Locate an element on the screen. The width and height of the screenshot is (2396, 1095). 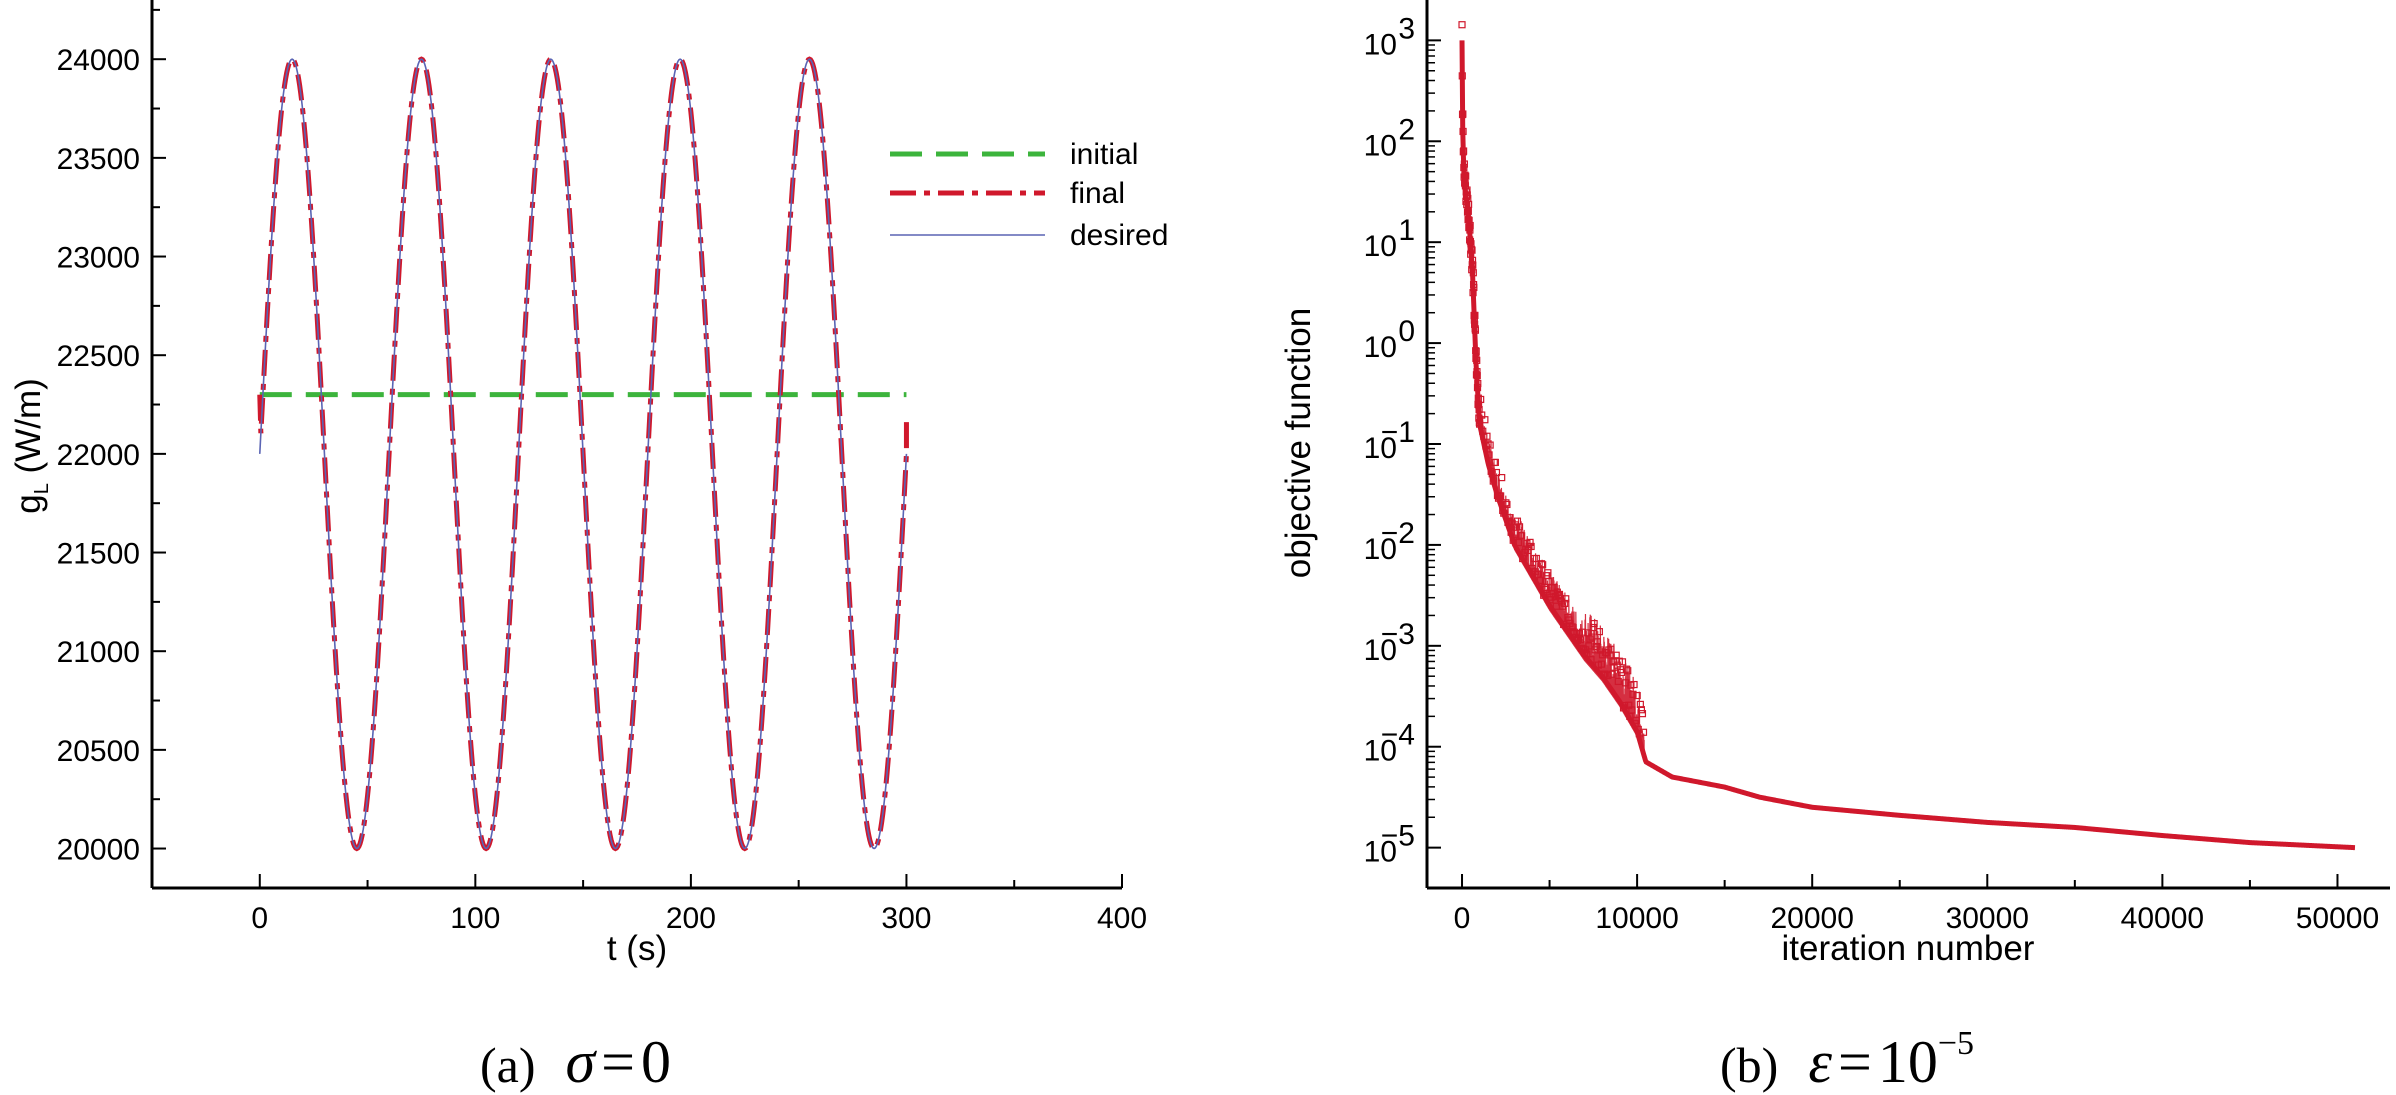
panel-b-y-axis-title: objective function is located at coordinates (1298, 443).